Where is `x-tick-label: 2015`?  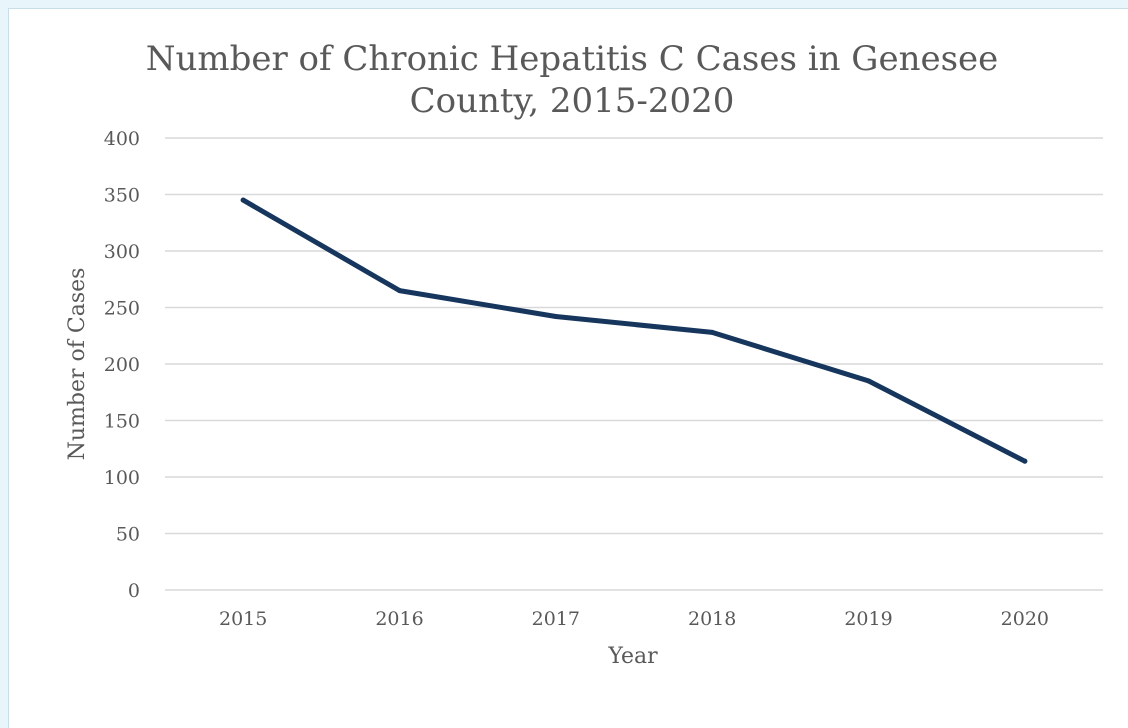 x-tick-label: 2015 is located at coordinates (243, 619).